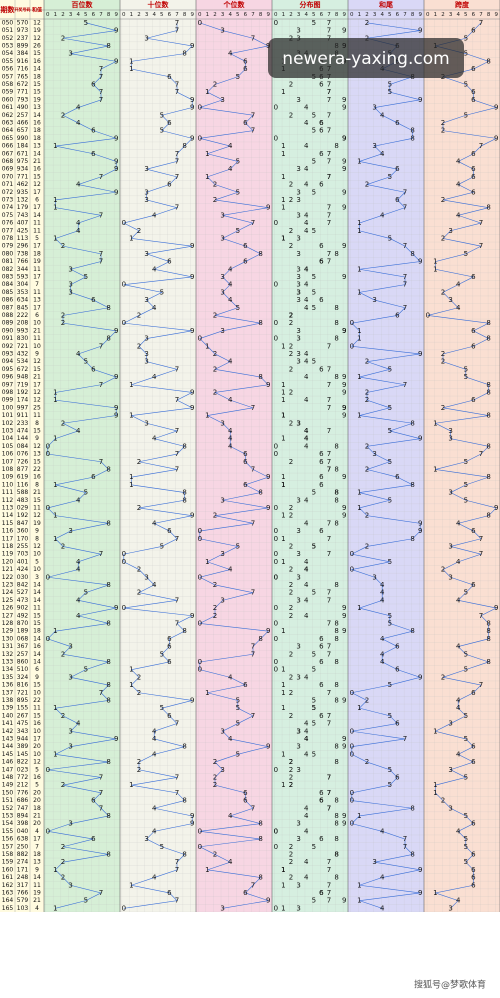 This screenshot has width=500, height=998. Describe the element at coordinates (344, 408) in the screenshot. I see `distribution-digit: 9` at that location.